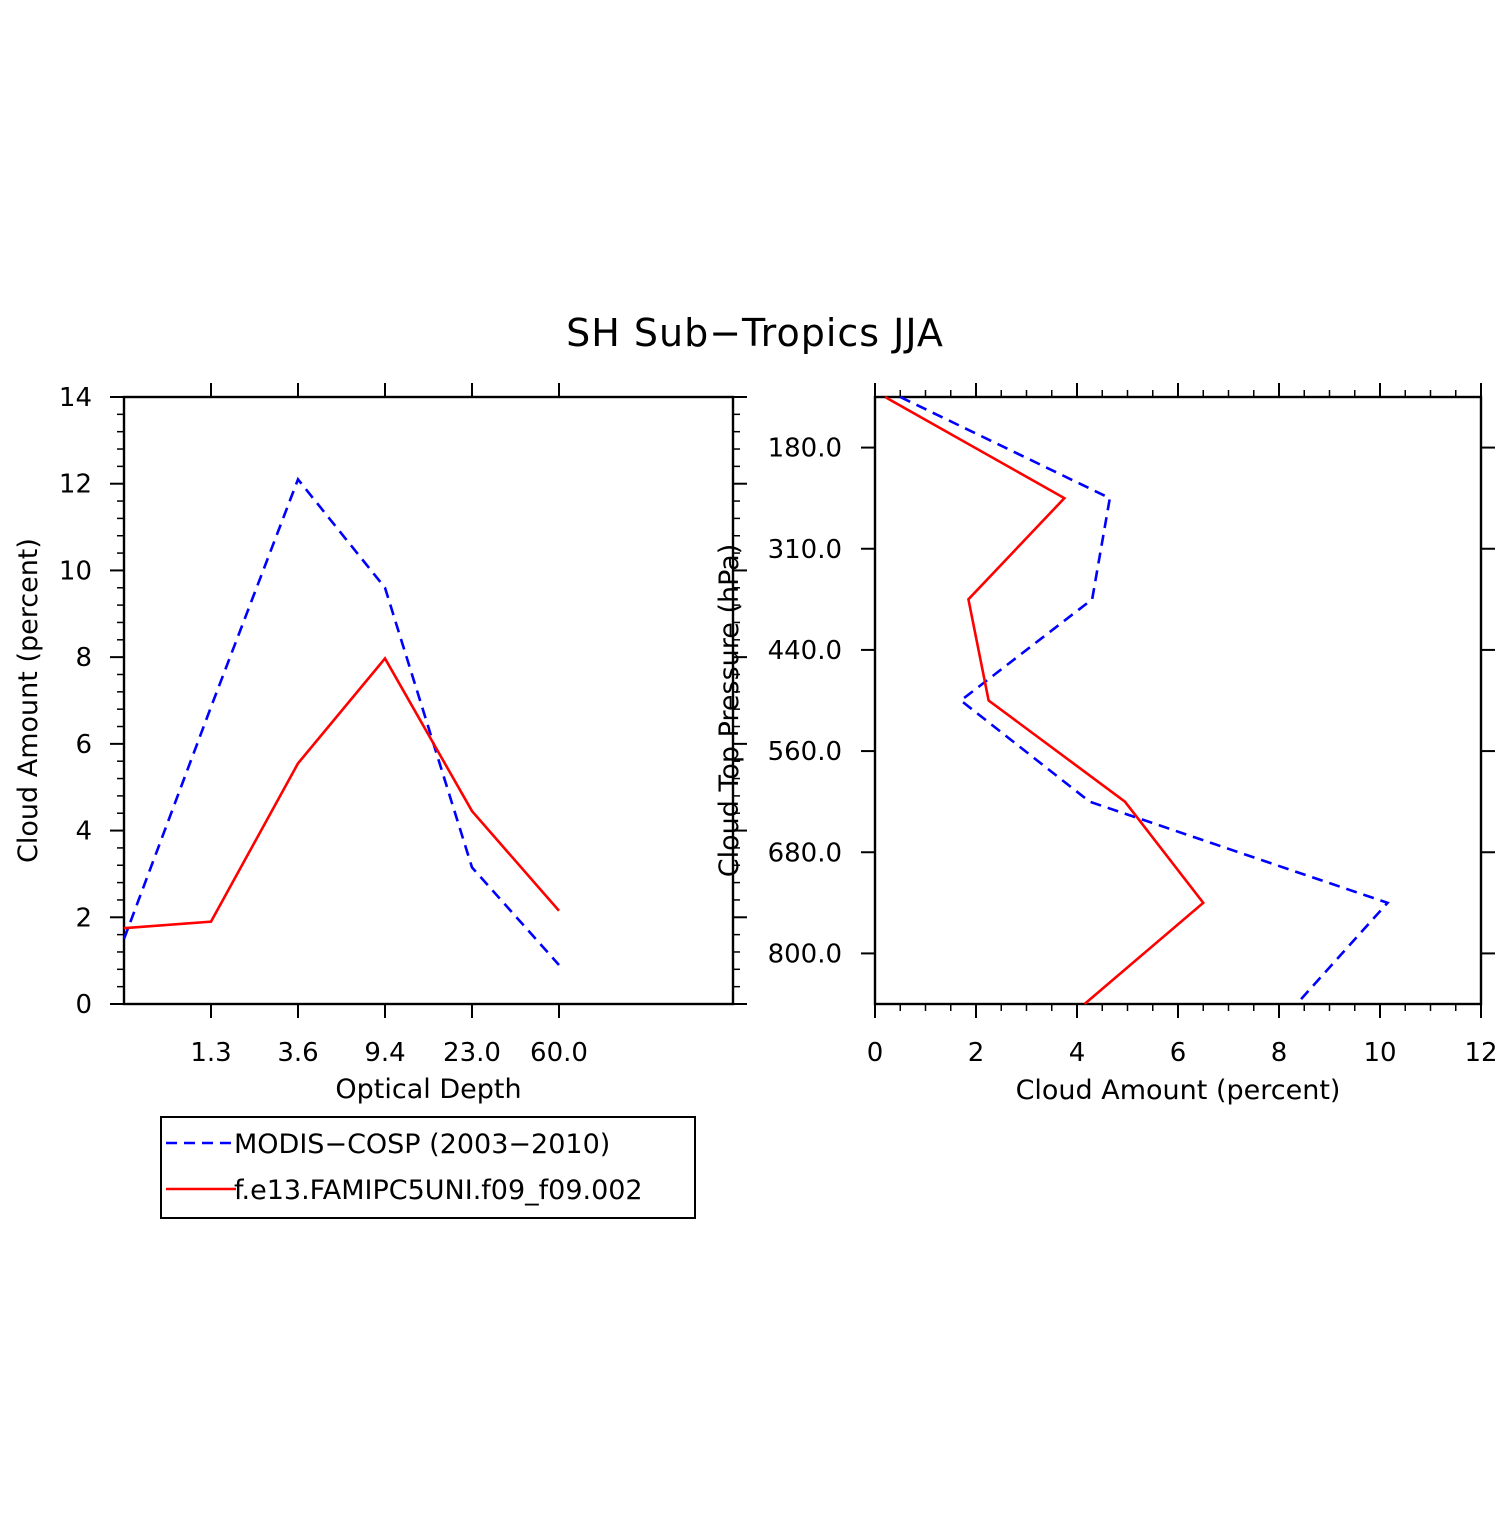 This screenshot has width=1510, height=1515. Describe the element at coordinates (1178, 1053) in the screenshot. I see `x-tick-label: 6` at that location.